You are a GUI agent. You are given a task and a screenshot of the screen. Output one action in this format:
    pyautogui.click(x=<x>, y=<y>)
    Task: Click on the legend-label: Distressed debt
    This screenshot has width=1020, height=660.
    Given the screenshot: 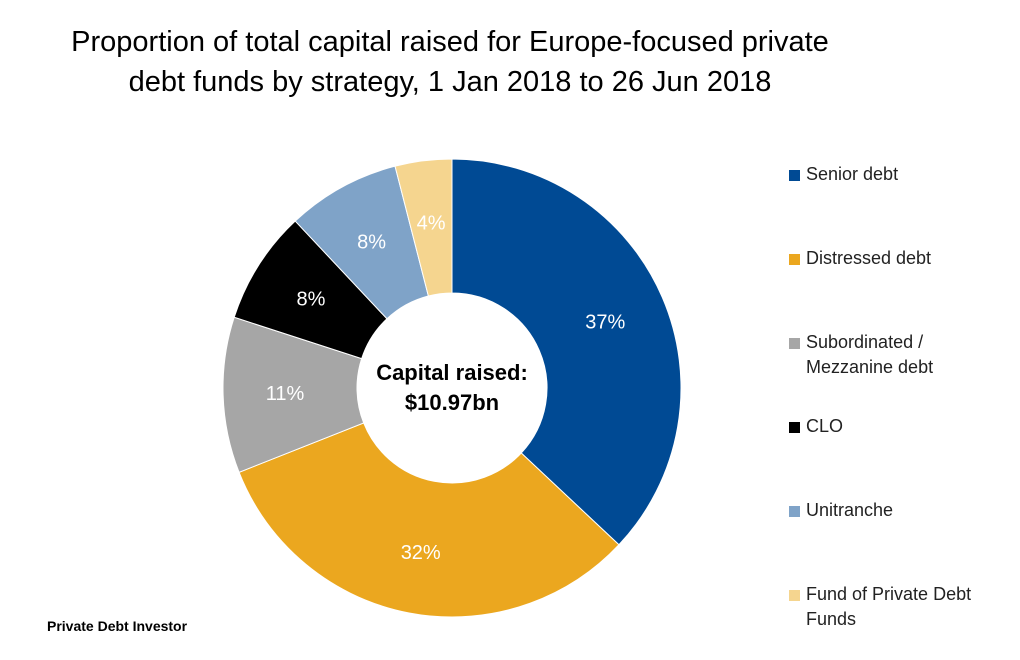 What is the action you would take?
    pyautogui.click(x=869, y=258)
    